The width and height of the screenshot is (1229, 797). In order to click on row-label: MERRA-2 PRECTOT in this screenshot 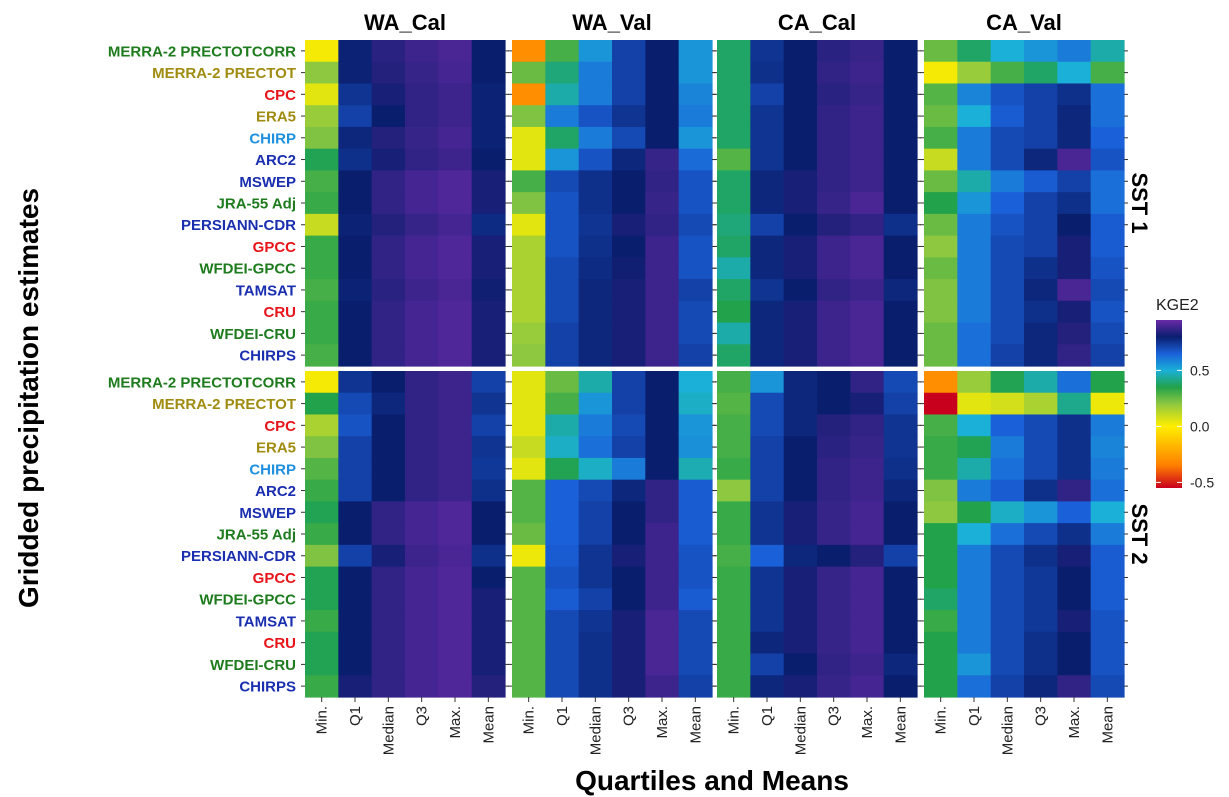, I will do `click(224, 404)`.